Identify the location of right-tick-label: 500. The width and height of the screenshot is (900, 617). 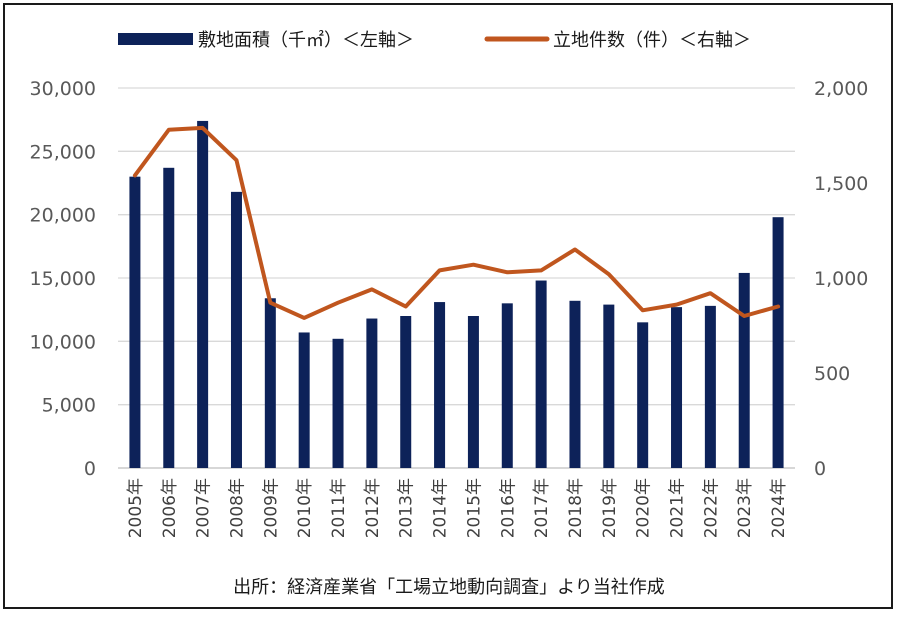
(832, 374).